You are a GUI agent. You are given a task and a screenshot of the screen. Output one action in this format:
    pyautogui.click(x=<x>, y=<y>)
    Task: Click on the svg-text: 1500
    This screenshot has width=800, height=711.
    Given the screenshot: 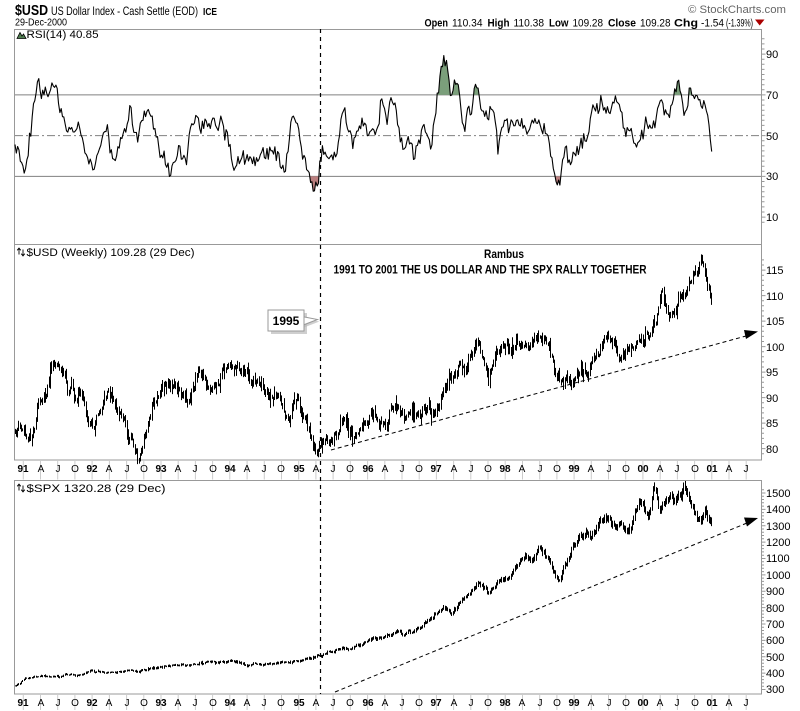 What is the action you would take?
    pyautogui.click(x=778, y=494)
    